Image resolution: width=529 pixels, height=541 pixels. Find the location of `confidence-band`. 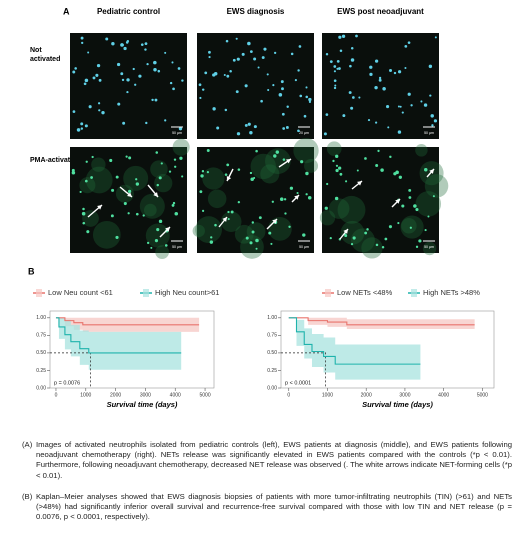

confidence-band is located at coordinates (118, 343).